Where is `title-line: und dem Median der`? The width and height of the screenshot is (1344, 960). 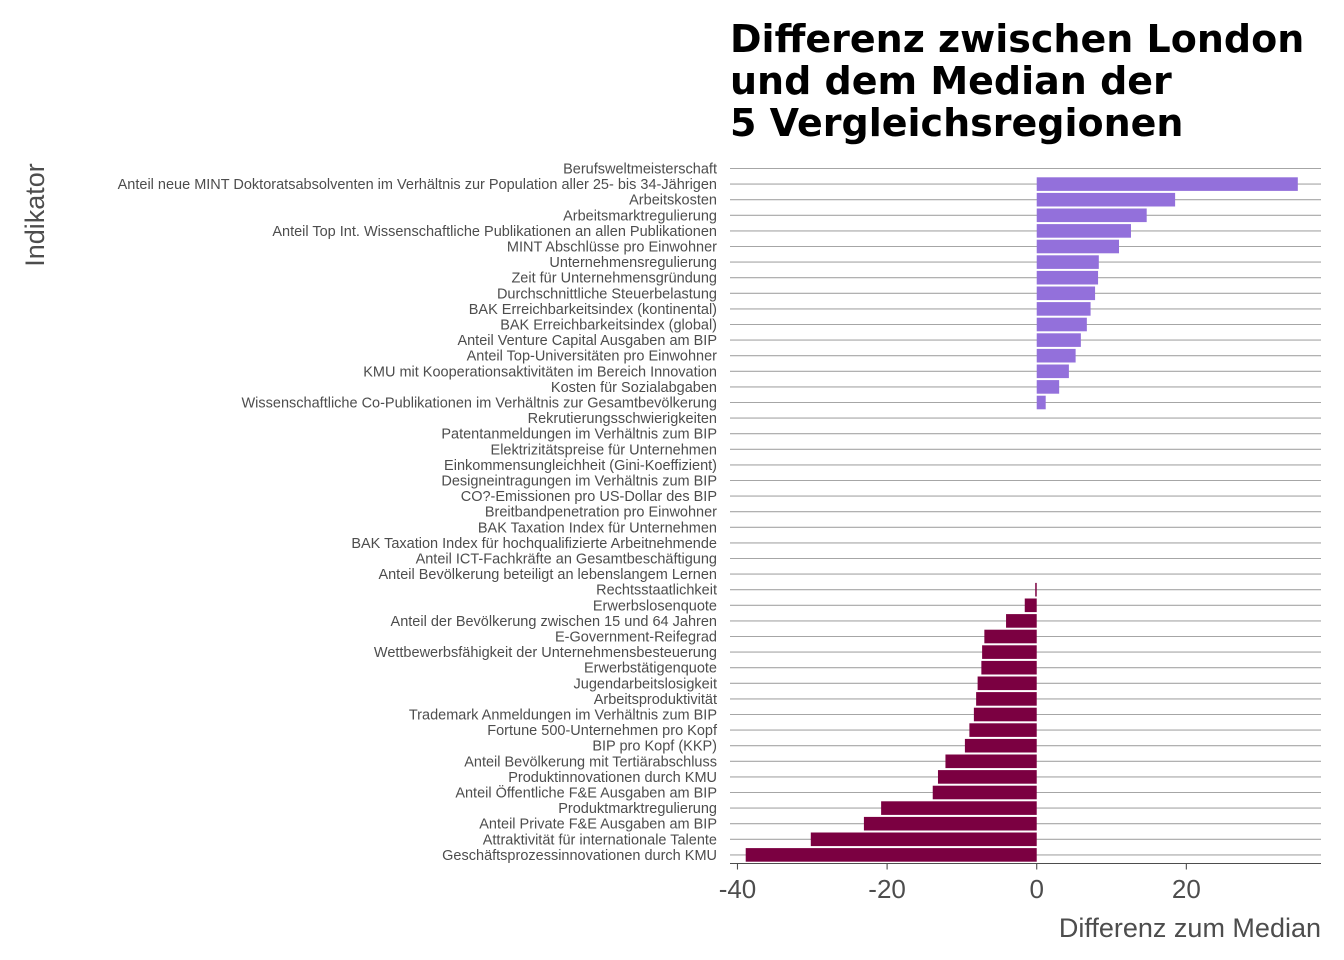 title-line: und dem Median der is located at coordinates (951, 81).